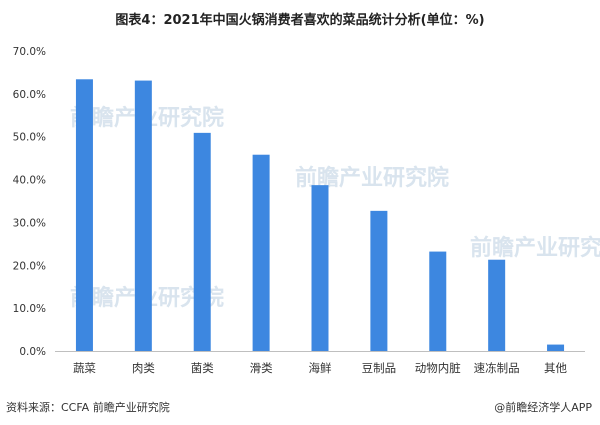 This screenshot has height=425, width=600. What do you see at coordinates (379, 368) in the screenshot?
I see `x-tick-label: 豆制品` at bounding box center [379, 368].